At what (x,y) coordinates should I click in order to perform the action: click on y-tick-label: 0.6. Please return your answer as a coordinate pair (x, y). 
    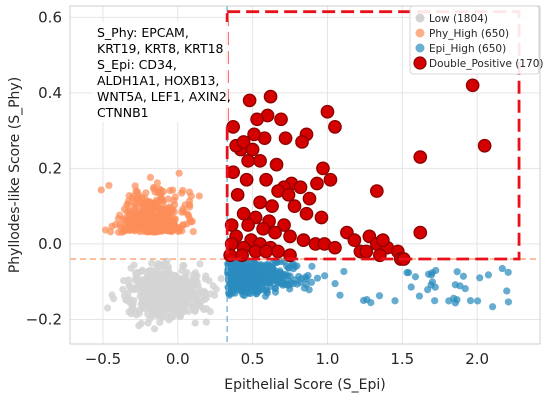
    Looking at the image, I should click on (50, 17).